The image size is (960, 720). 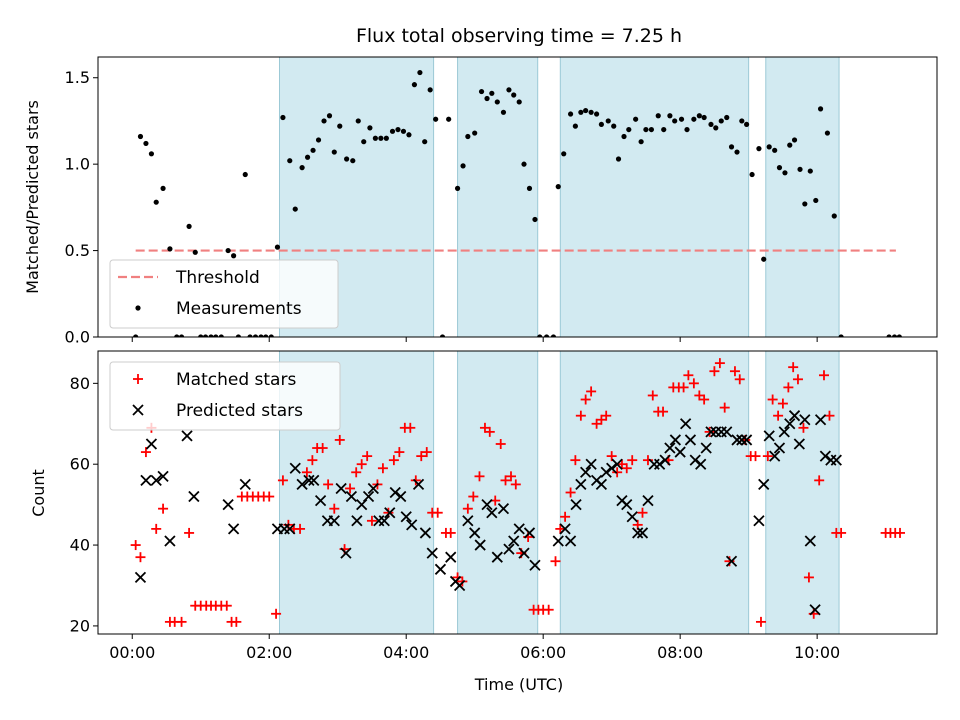 I want to click on y-tick-label: 0.5, so click(x=77, y=250).